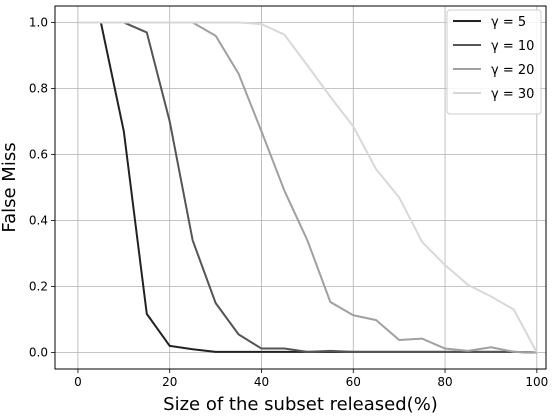 The image size is (552, 416). Describe the element at coordinates (38, 89) in the screenshot. I see `y-tick-label: 0.8` at that location.